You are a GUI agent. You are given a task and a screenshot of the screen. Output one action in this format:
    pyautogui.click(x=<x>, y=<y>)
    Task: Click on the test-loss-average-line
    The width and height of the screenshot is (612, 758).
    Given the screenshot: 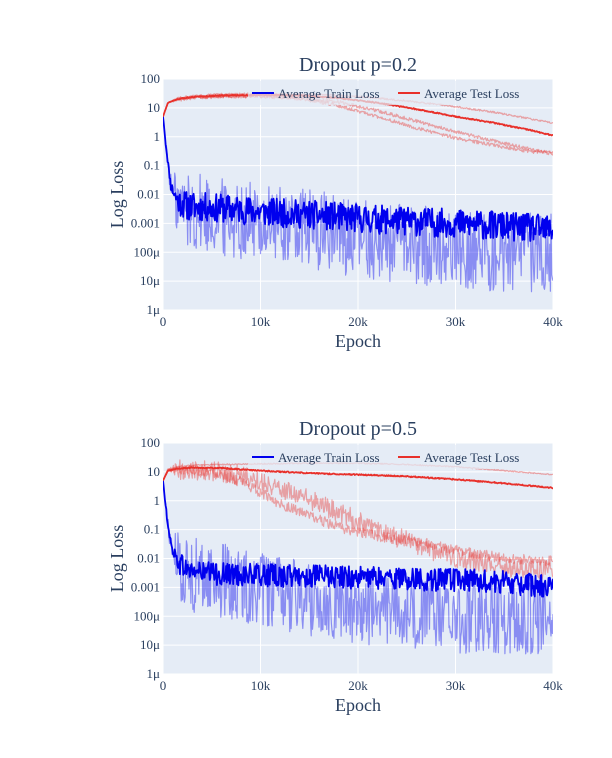 What is the action you would take?
    pyautogui.click(x=358, y=478)
    